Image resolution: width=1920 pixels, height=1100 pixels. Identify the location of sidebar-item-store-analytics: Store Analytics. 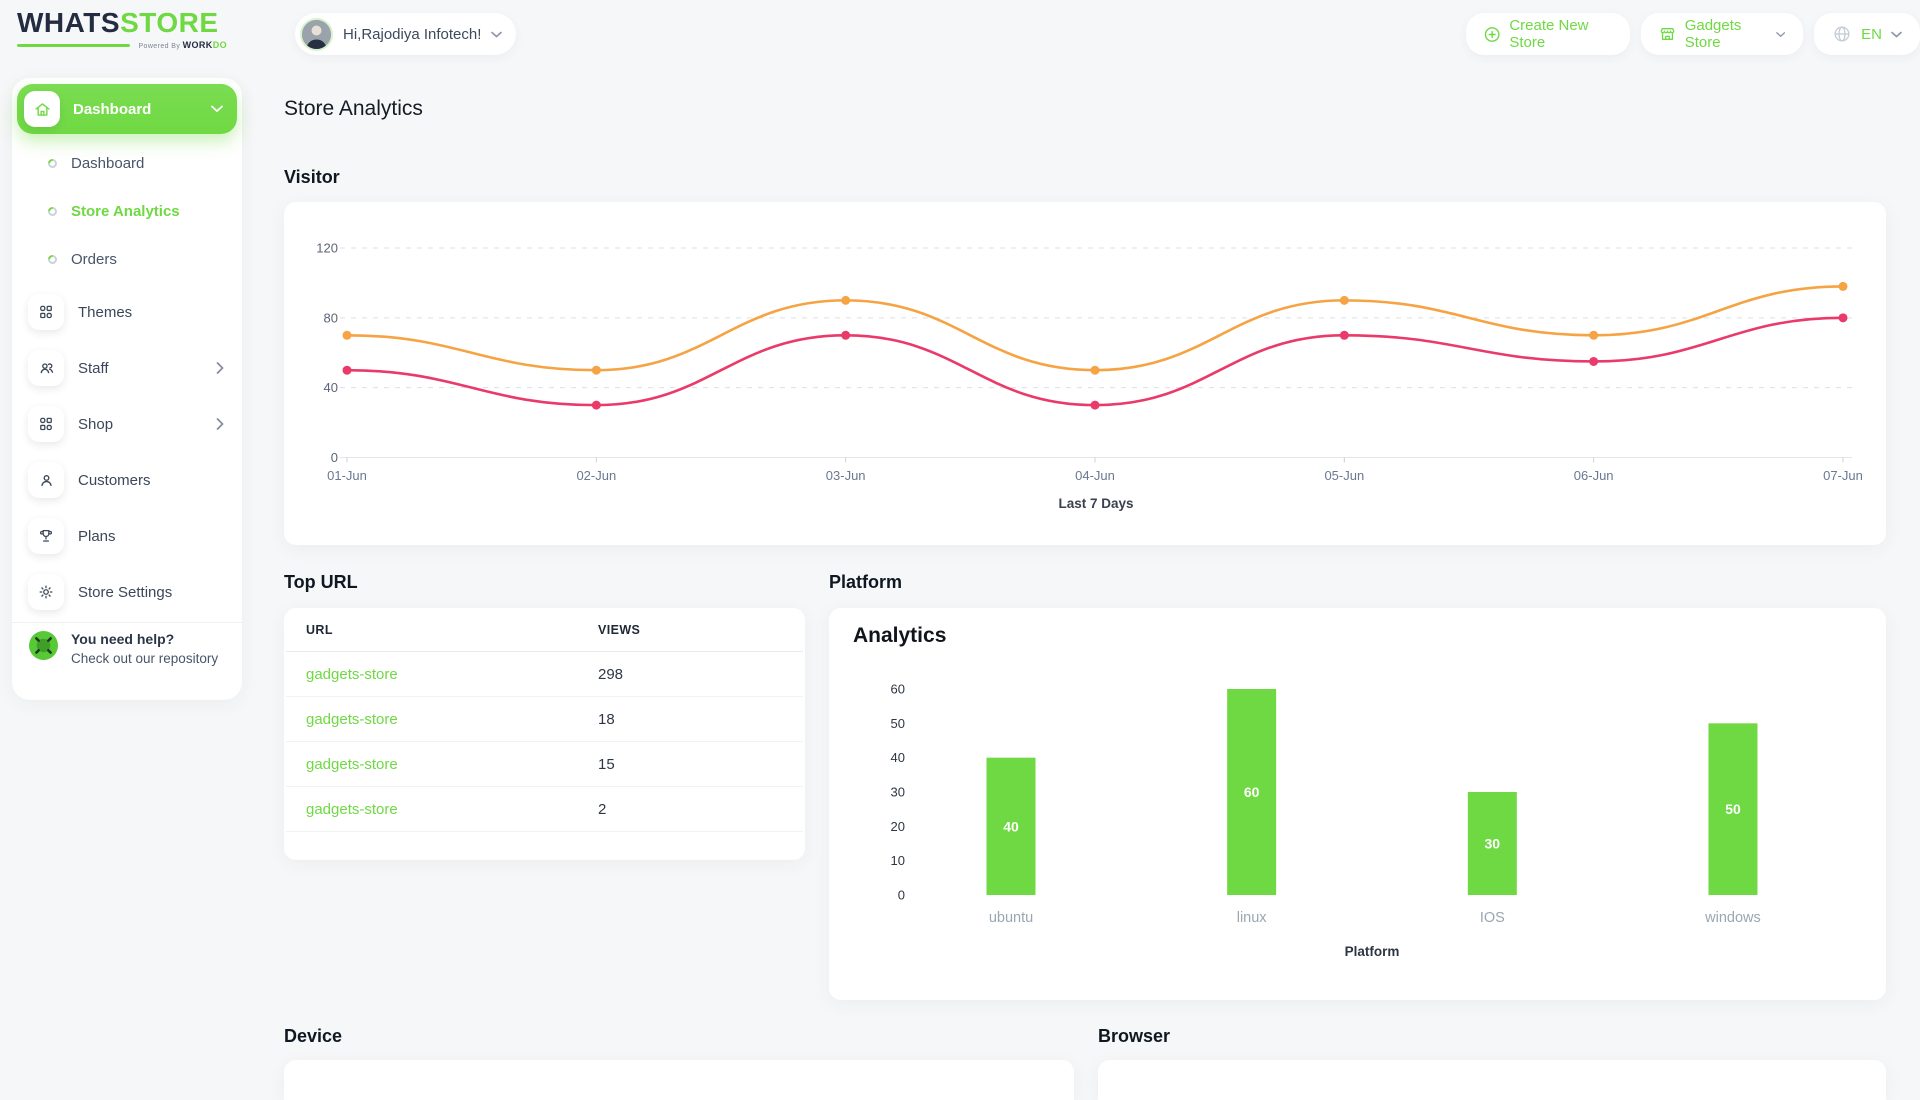
(127, 211).